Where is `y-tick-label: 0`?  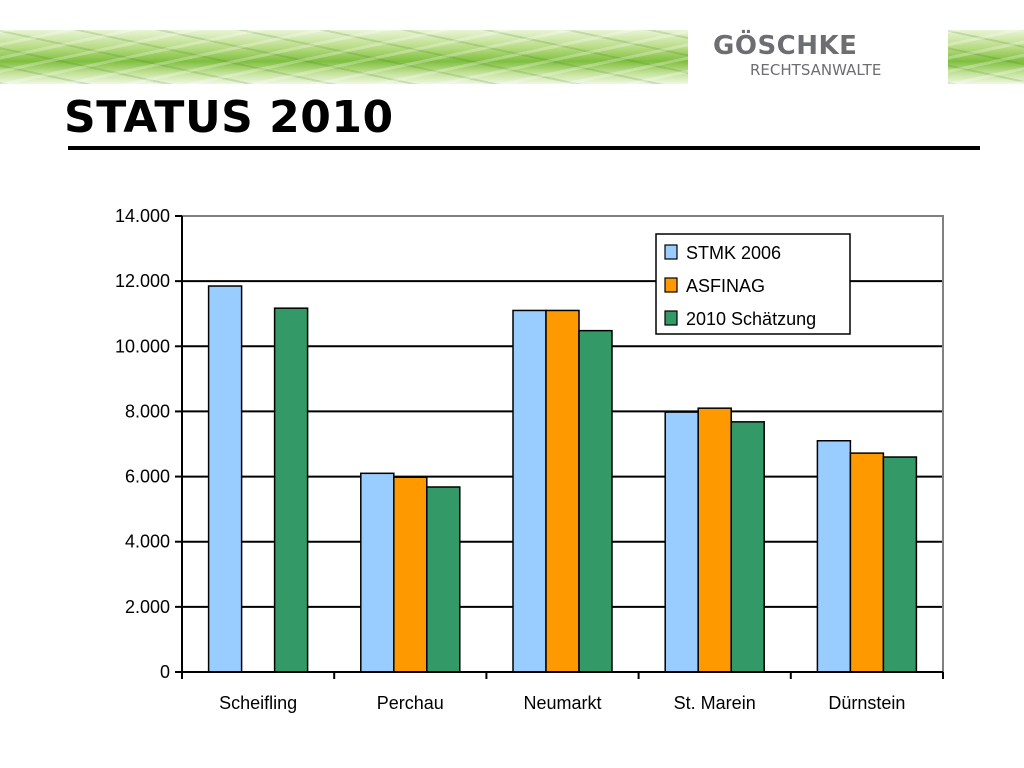 y-tick-label: 0 is located at coordinates (165, 672).